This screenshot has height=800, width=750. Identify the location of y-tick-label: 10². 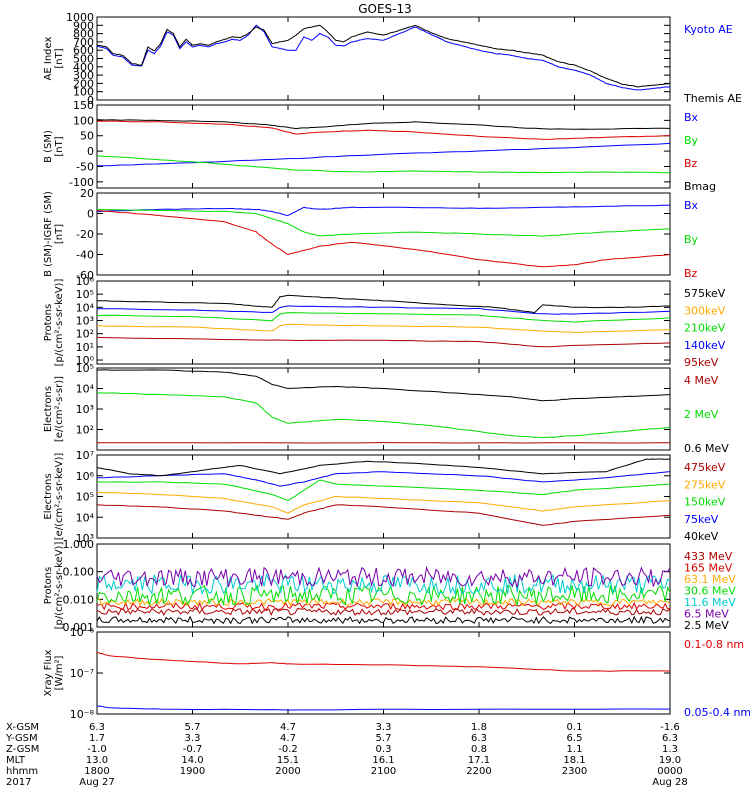
(85, 430).